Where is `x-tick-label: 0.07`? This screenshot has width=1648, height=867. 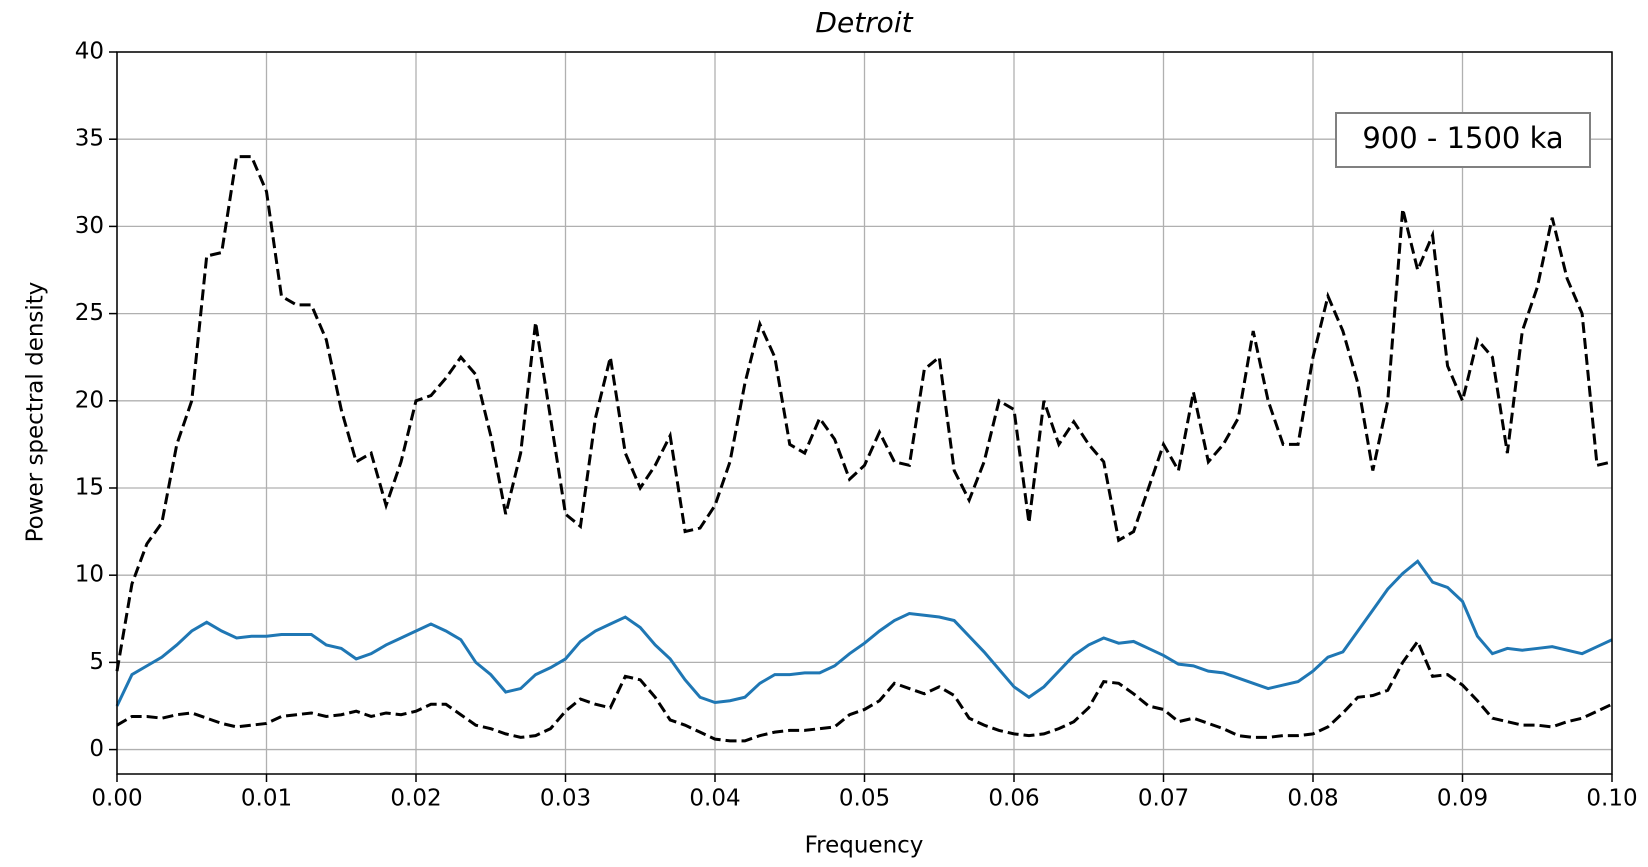 x-tick-label: 0.07 is located at coordinates (1163, 799).